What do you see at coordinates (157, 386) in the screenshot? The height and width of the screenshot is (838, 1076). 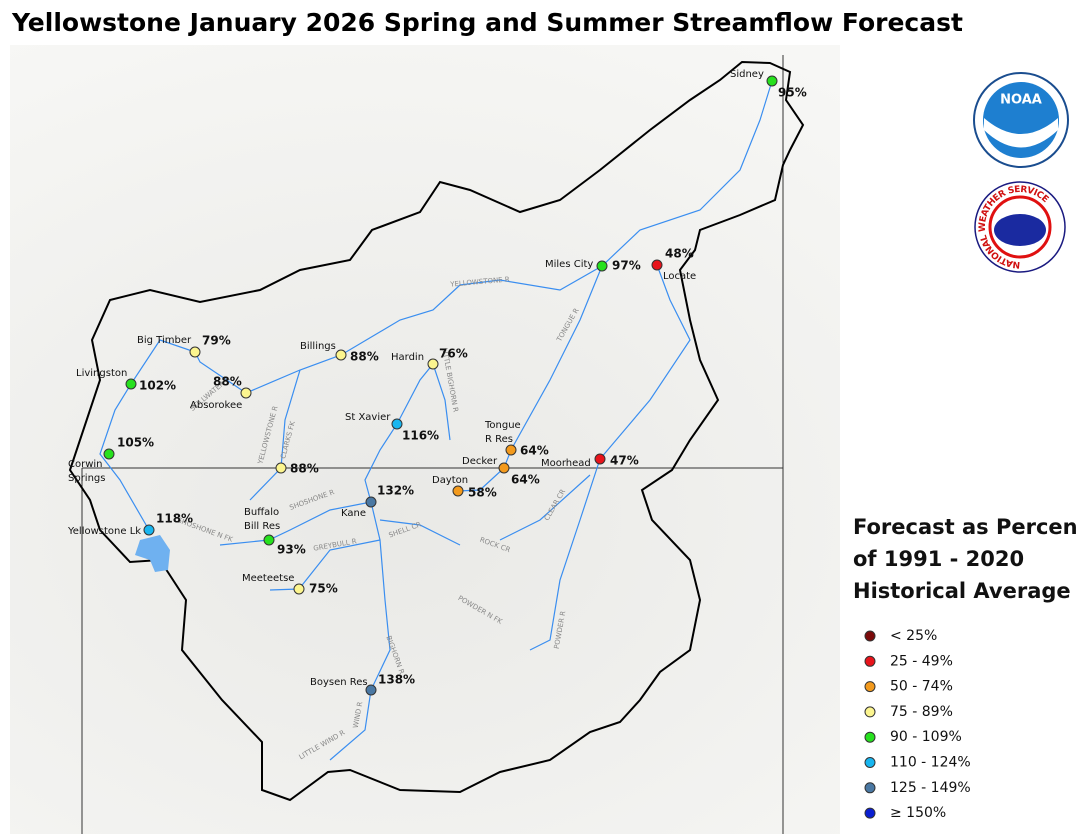 I see `station-percent: 102%` at bounding box center [157, 386].